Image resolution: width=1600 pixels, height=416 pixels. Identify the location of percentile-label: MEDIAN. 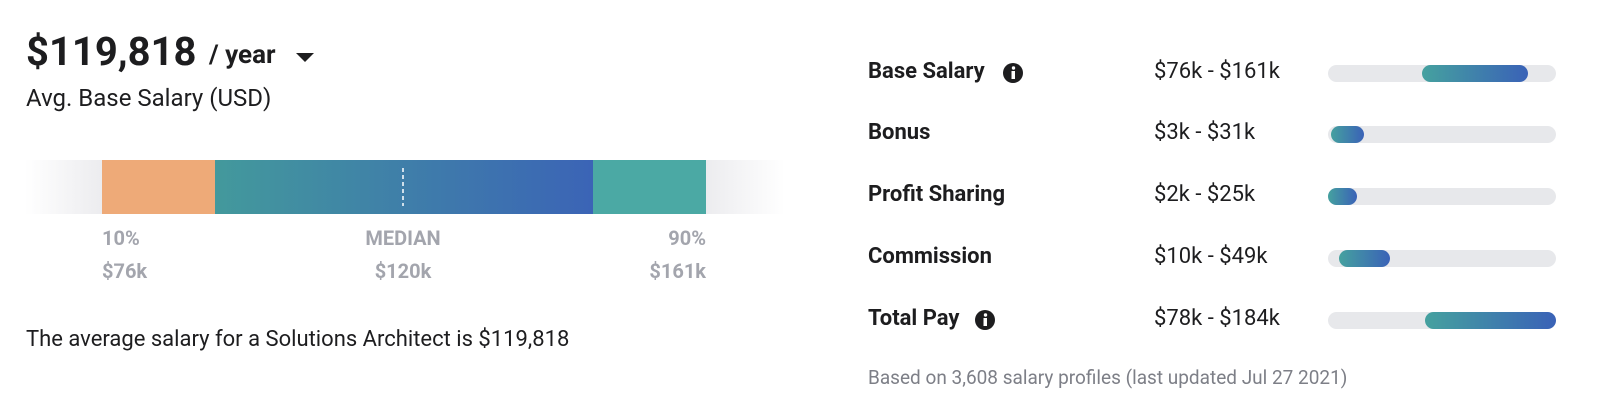
(403, 238).